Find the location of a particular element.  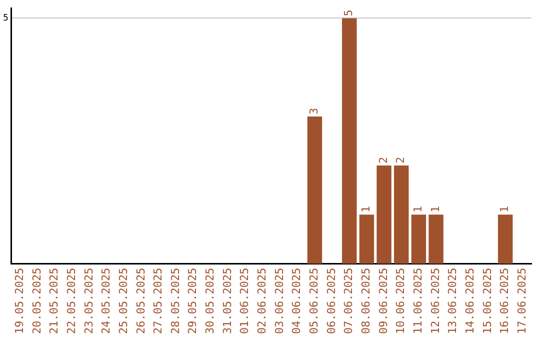

x-tick-label: 09.06.2025 is located at coordinates (383, 301).